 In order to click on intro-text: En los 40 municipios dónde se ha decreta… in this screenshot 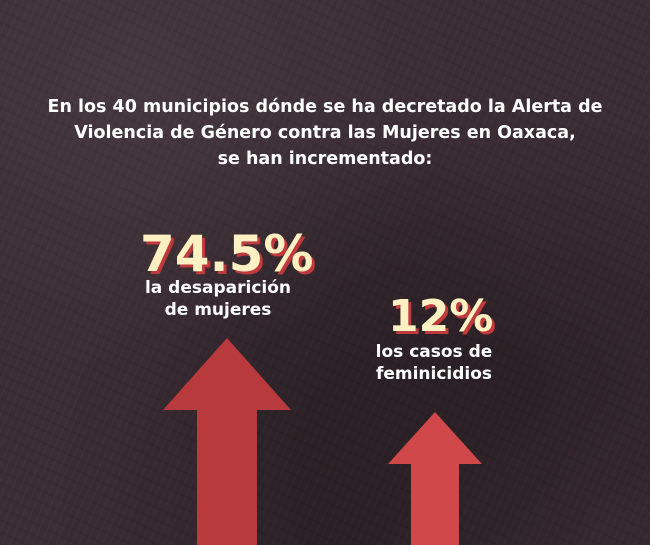, I will do `click(325, 133)`.